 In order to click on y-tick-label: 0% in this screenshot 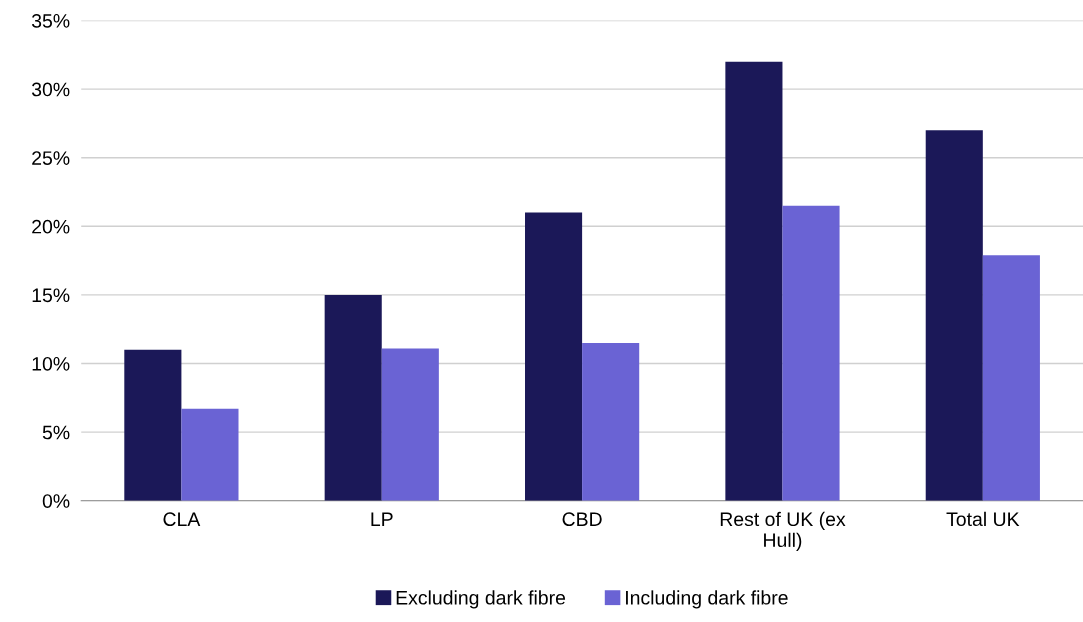, I will do `click(56, 501)`.